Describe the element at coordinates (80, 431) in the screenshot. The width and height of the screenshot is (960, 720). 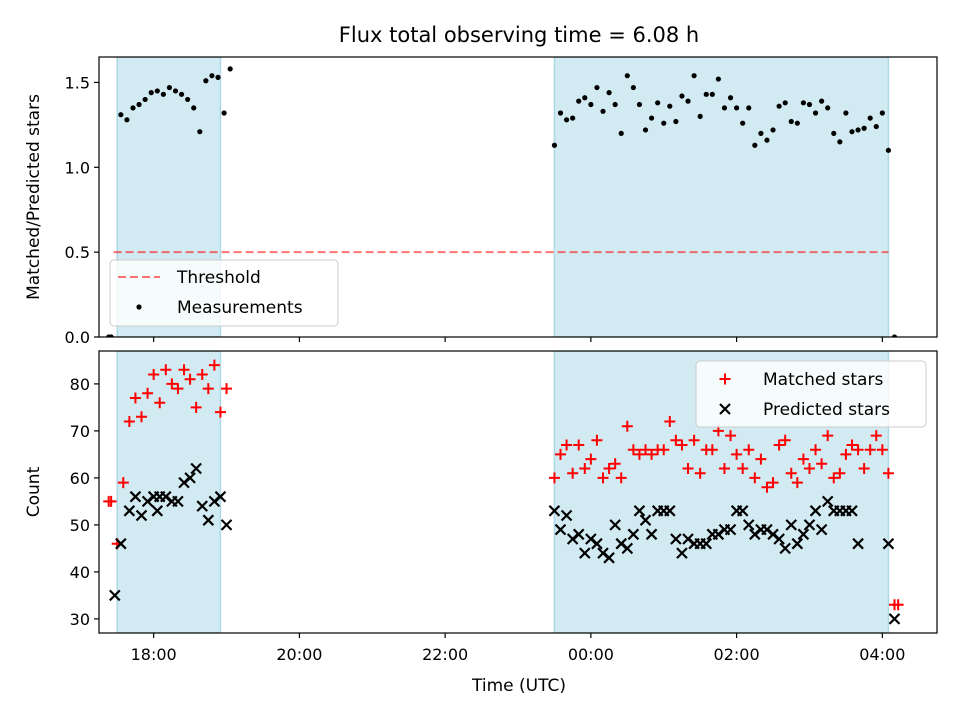
I see `y-tick-label: 70` at that location.